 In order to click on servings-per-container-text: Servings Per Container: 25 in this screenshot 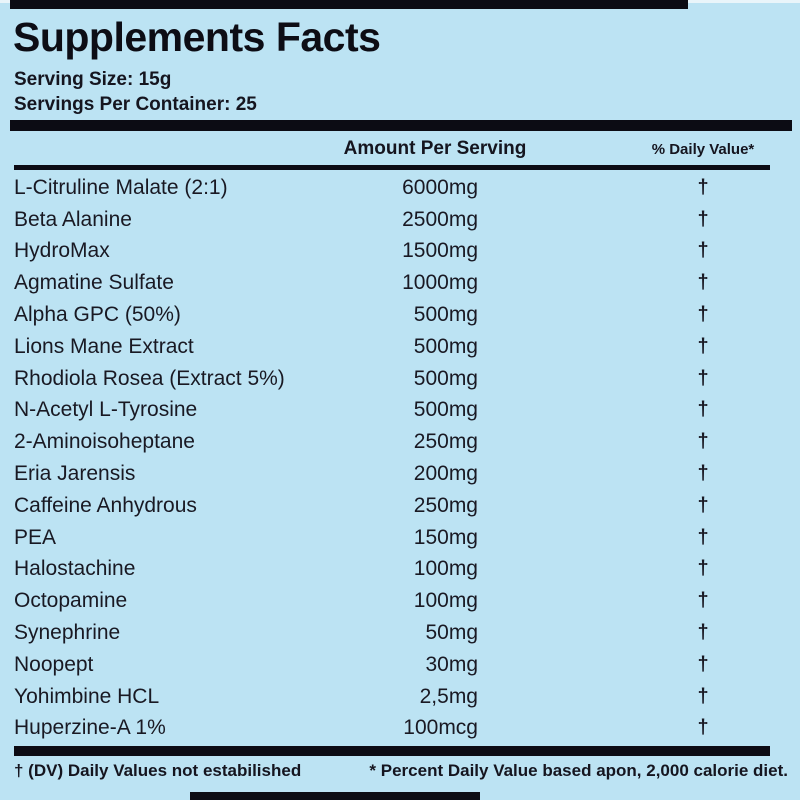, I will do `click(135, 104)`.